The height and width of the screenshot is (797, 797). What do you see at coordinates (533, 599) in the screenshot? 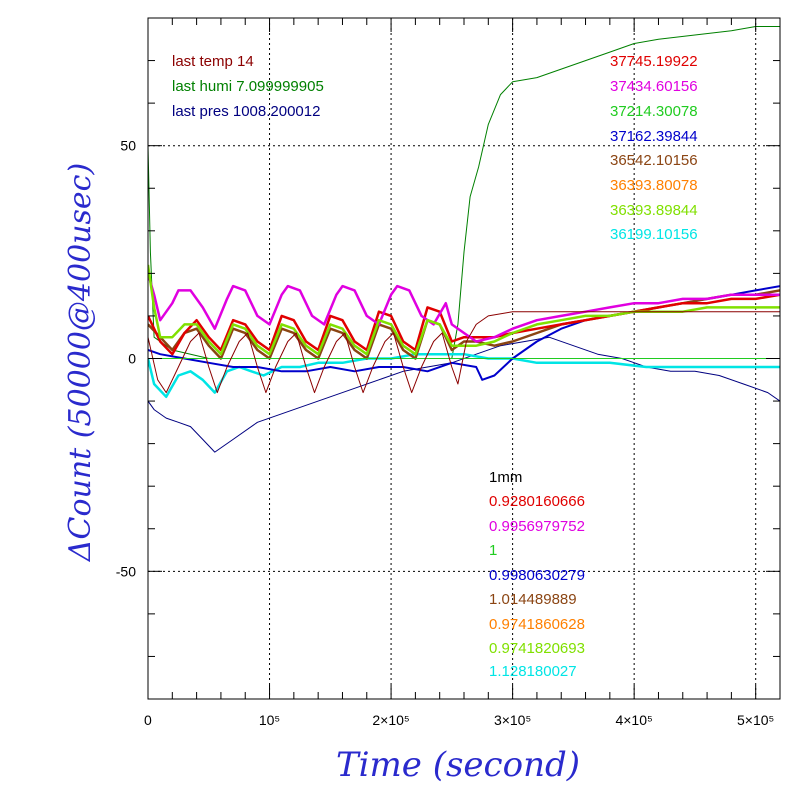
I see `factor-label: 1.014489889` at bounding box center [533, 599].